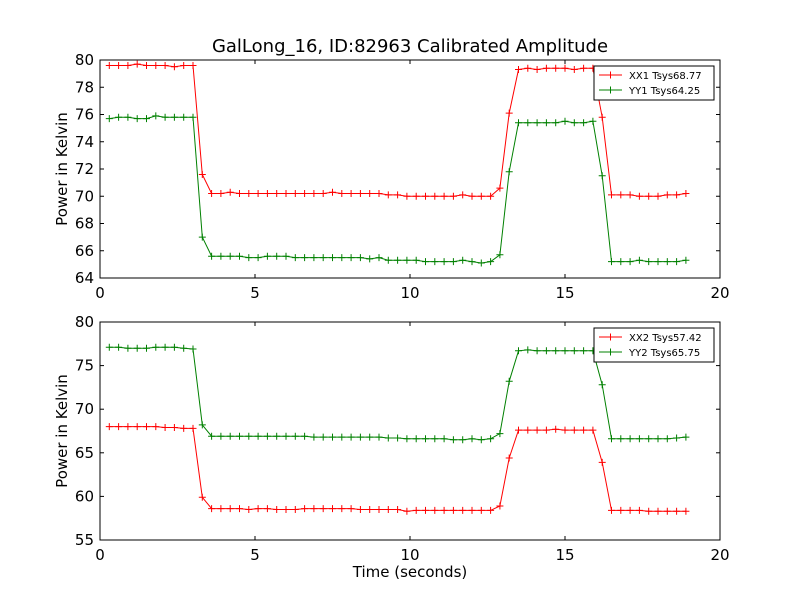 The image size is (800, 600). What do you see at coordinates (84, 224) in the screenshot?
I see `chart1-y-tick-label: 68` at bounding box center [84, 224].